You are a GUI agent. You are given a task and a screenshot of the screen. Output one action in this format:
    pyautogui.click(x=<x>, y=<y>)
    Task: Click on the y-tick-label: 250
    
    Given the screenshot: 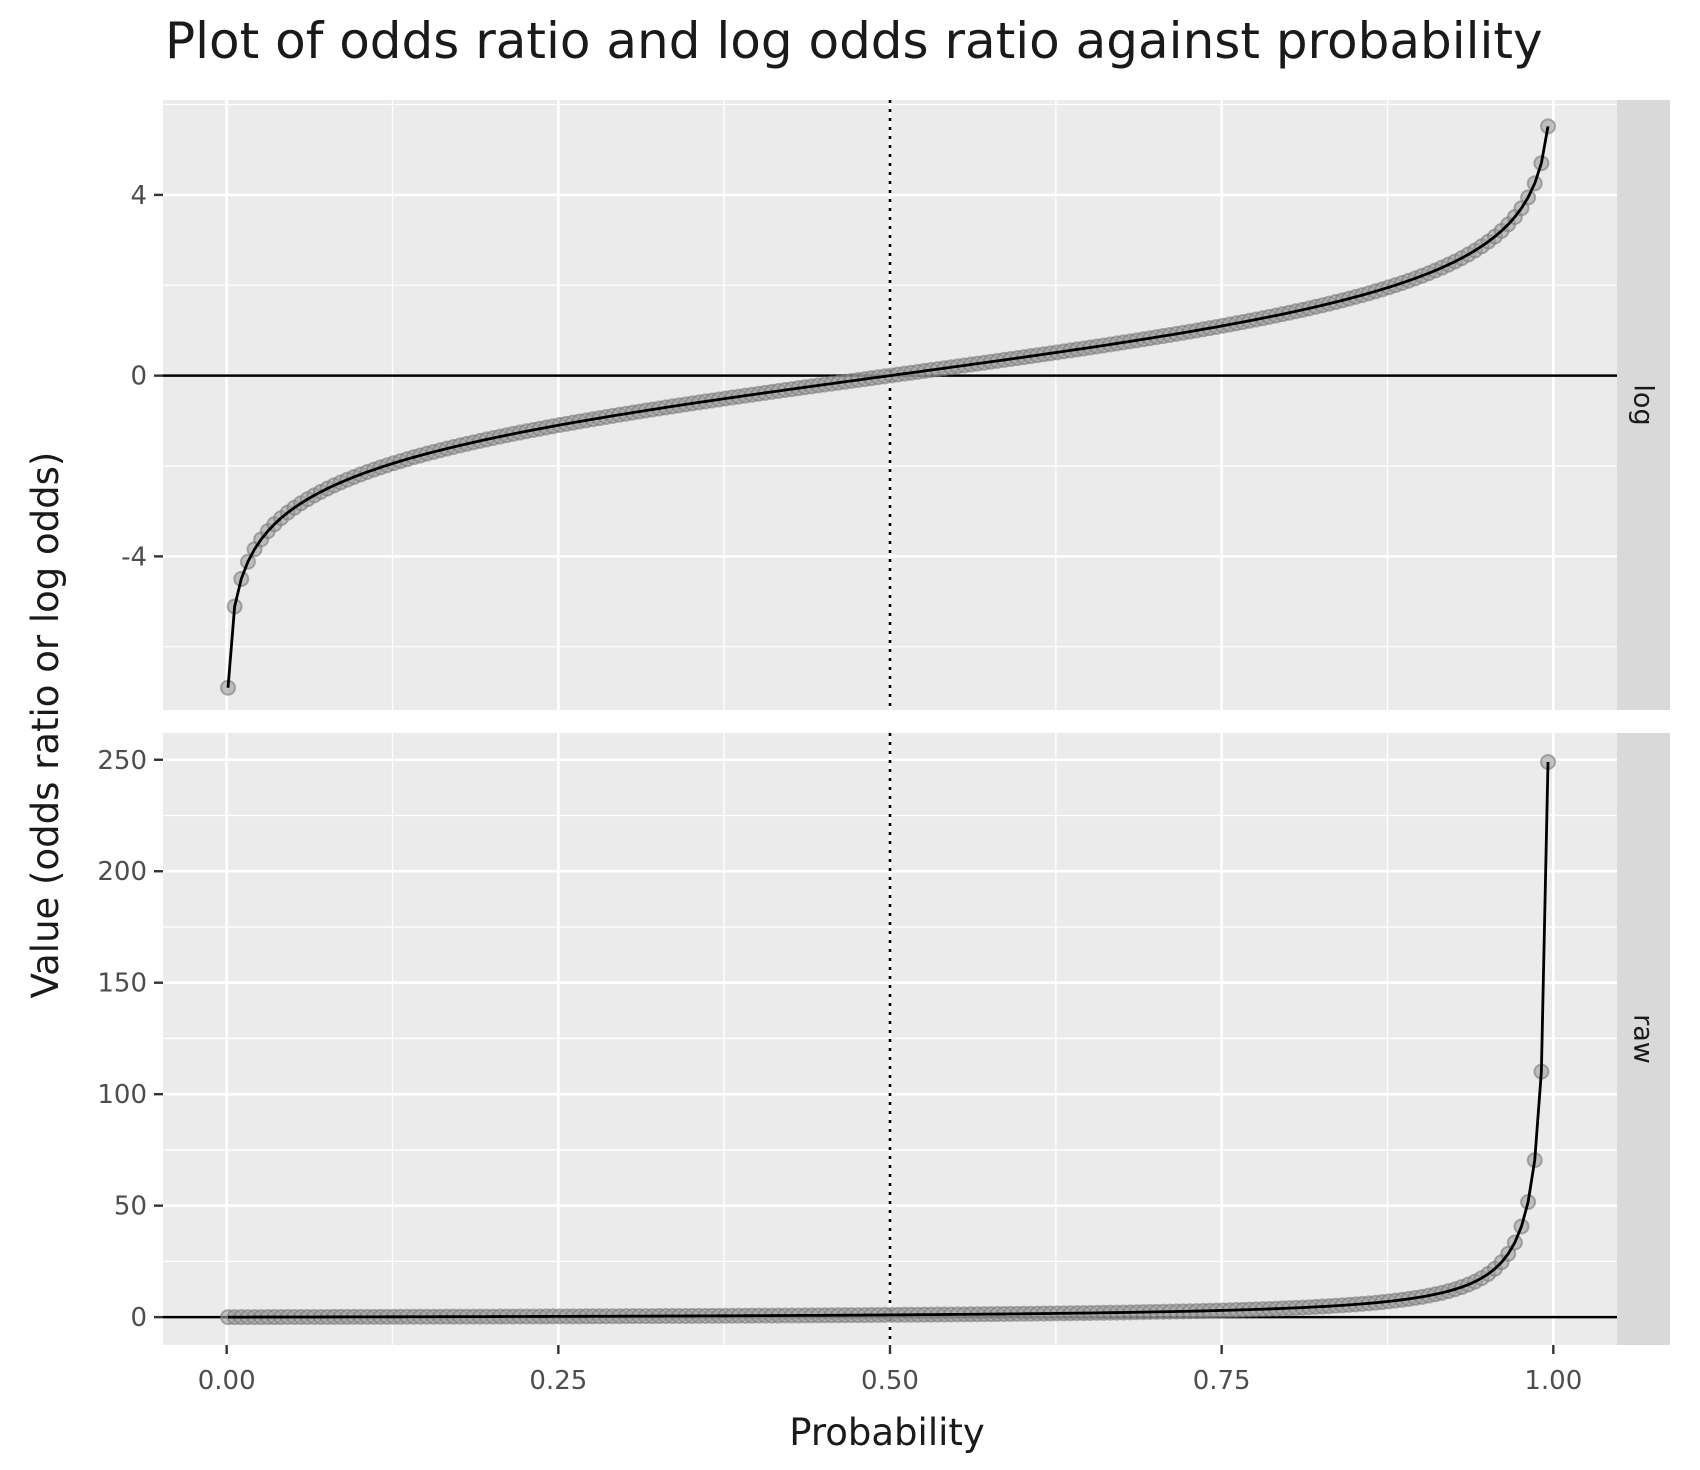 What is the action you would take?
    pyautogui.click(x=122, y=761)
    